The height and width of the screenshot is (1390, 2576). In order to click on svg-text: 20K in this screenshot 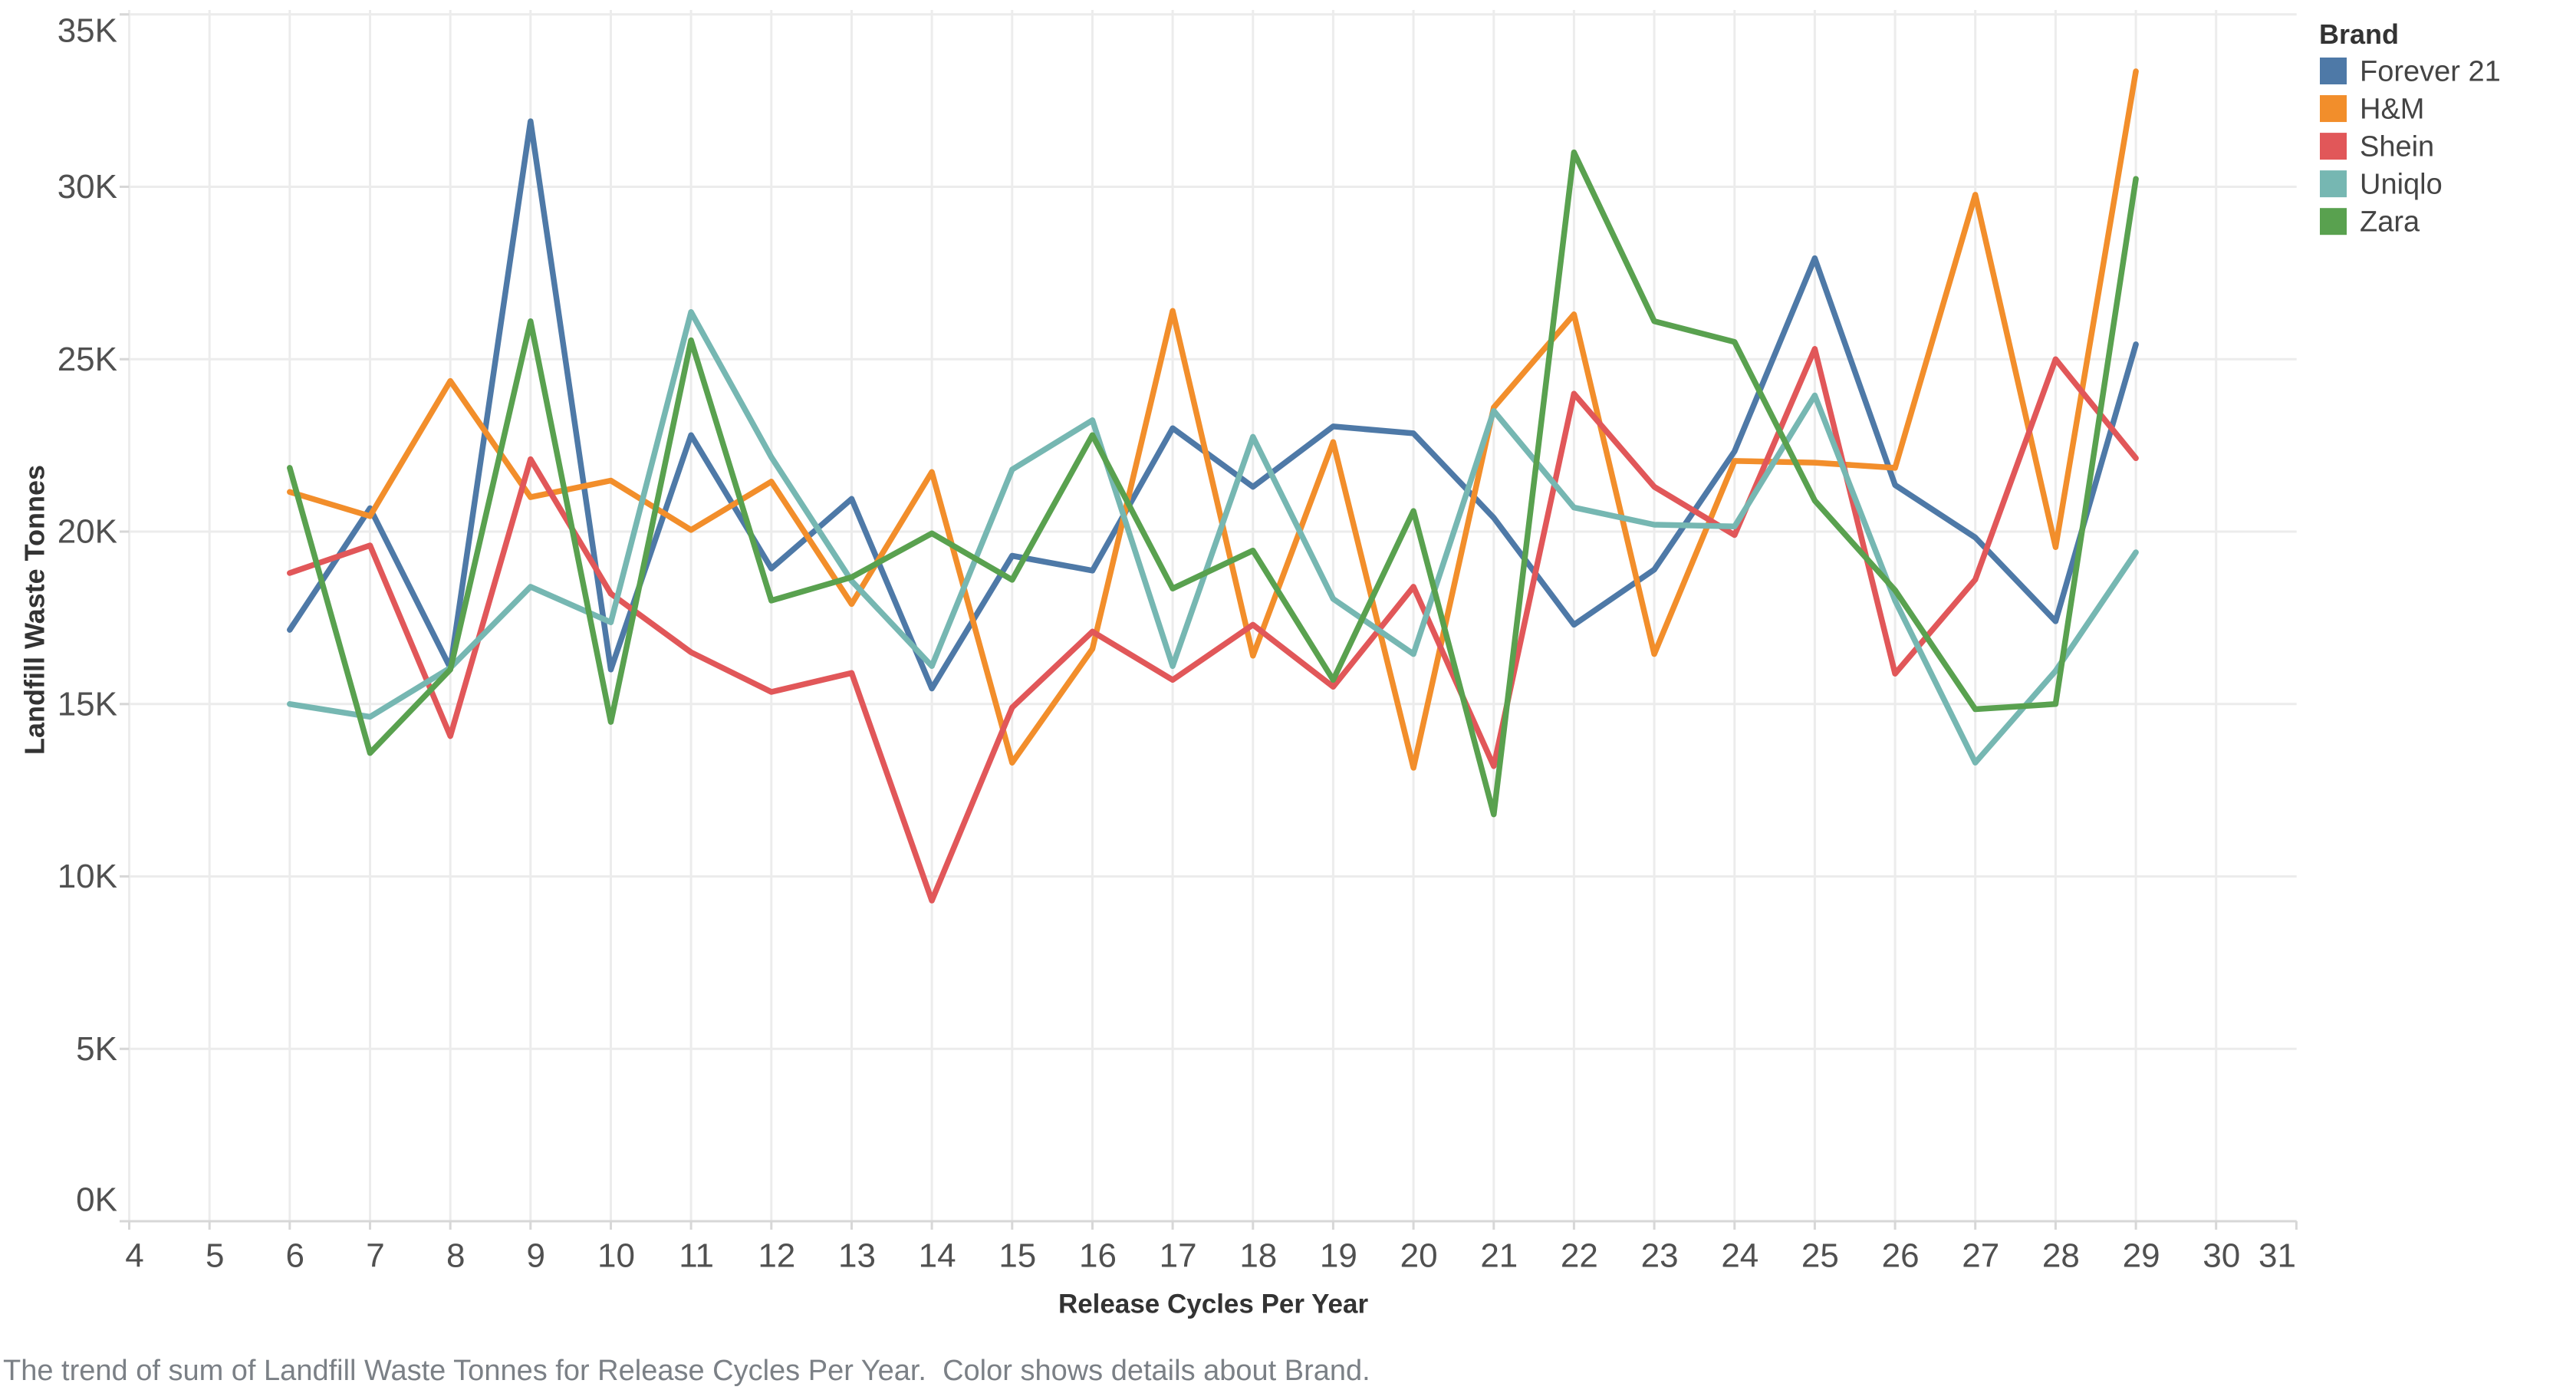, I will do `click(87, 532)`.